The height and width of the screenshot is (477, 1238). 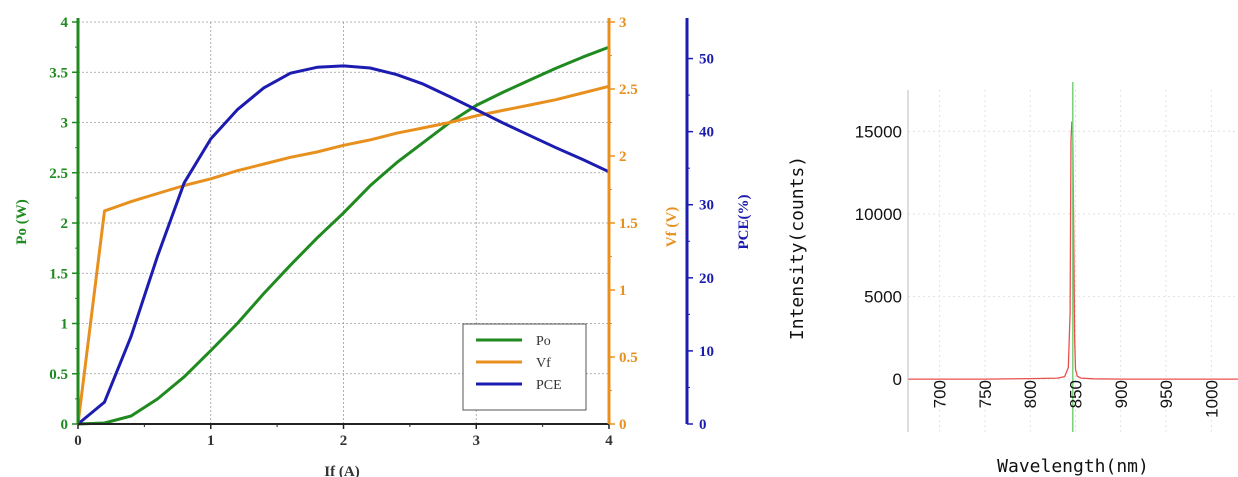 What do you see at coordinates (65, 124) in the screenshot?
I see `left-tick-label: 3` at bounding box center [65, 124].